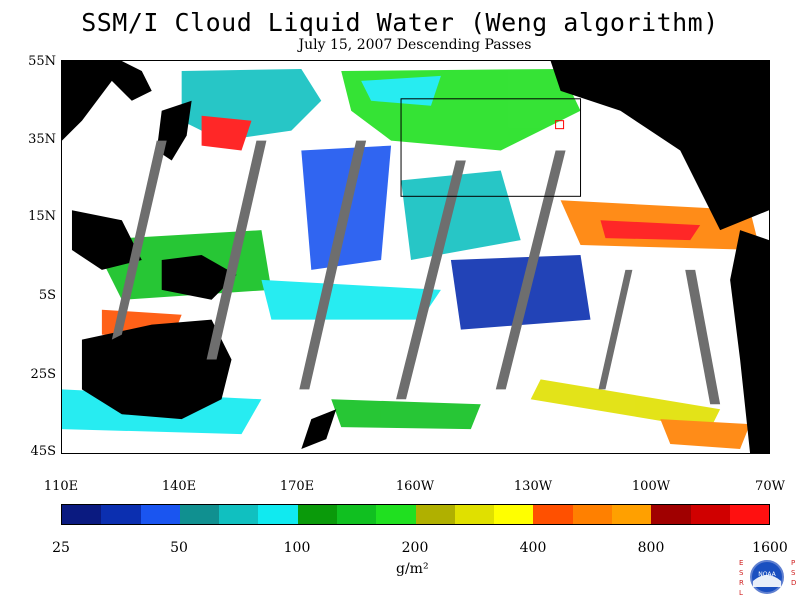 This screenshot has width=800, height=600. Describe the element at coordinates (297, 548) in the screenshot. I see `colorbar-tick-label: 100` at that location.